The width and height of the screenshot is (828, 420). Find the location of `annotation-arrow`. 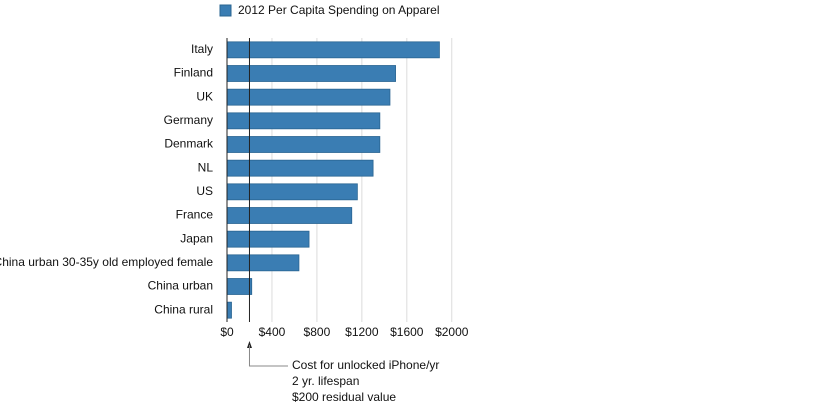

annotation-arrow is located at coordinates (249, 344).